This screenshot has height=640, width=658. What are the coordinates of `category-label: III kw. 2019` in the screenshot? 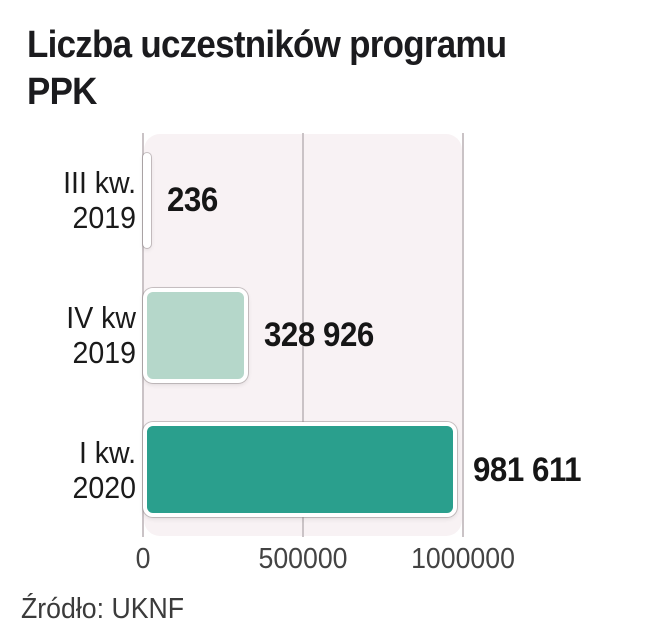 It's located at (73, 200).